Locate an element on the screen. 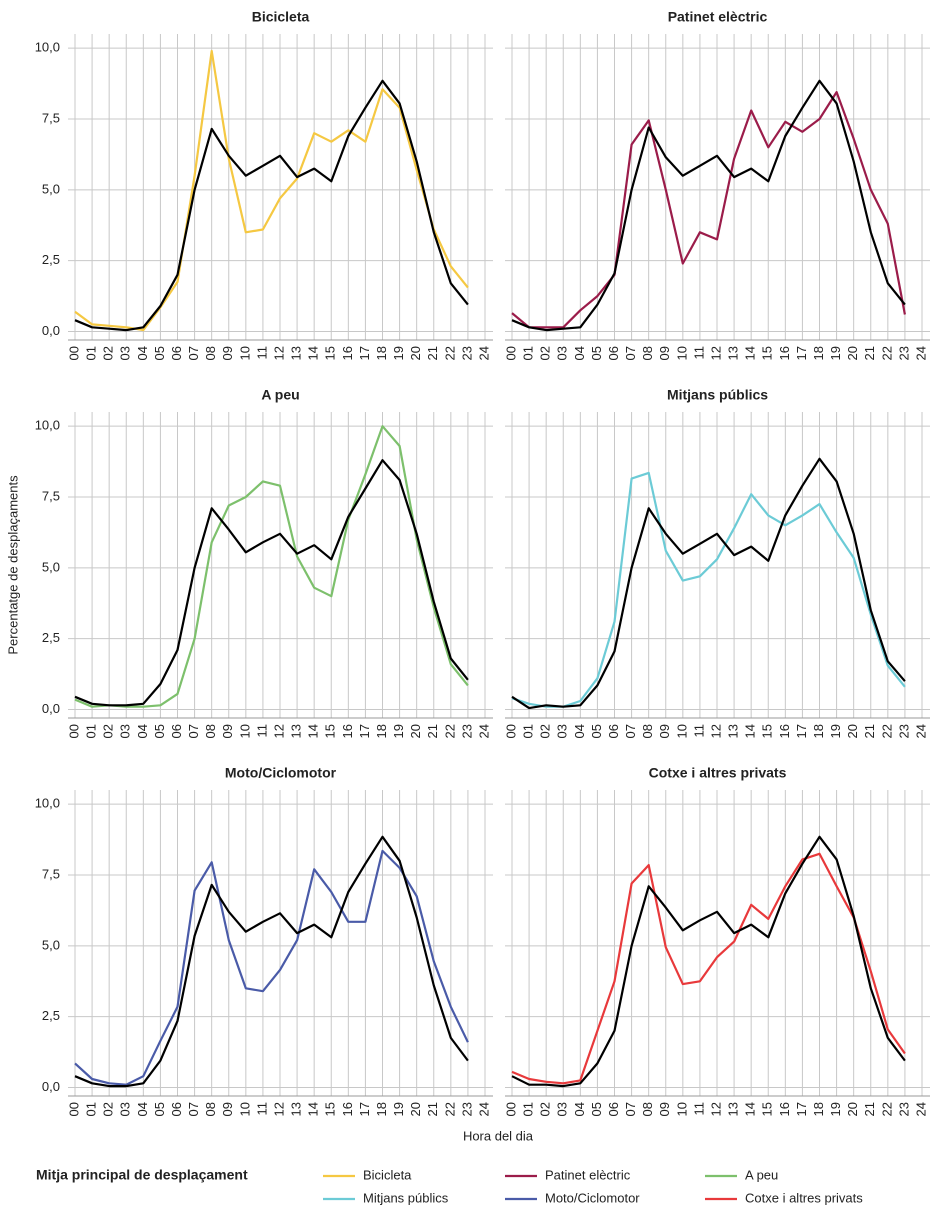  x-tick-label: 09 is located at coordinates (664, 1109).